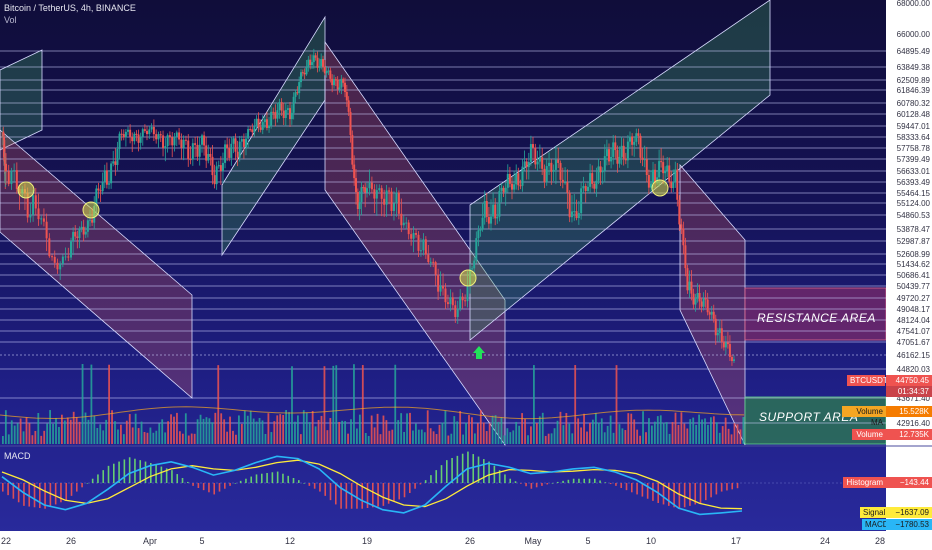 The image size is (932, 550). I want to click on price-axis-label: 47541.07, so click(913, 331).